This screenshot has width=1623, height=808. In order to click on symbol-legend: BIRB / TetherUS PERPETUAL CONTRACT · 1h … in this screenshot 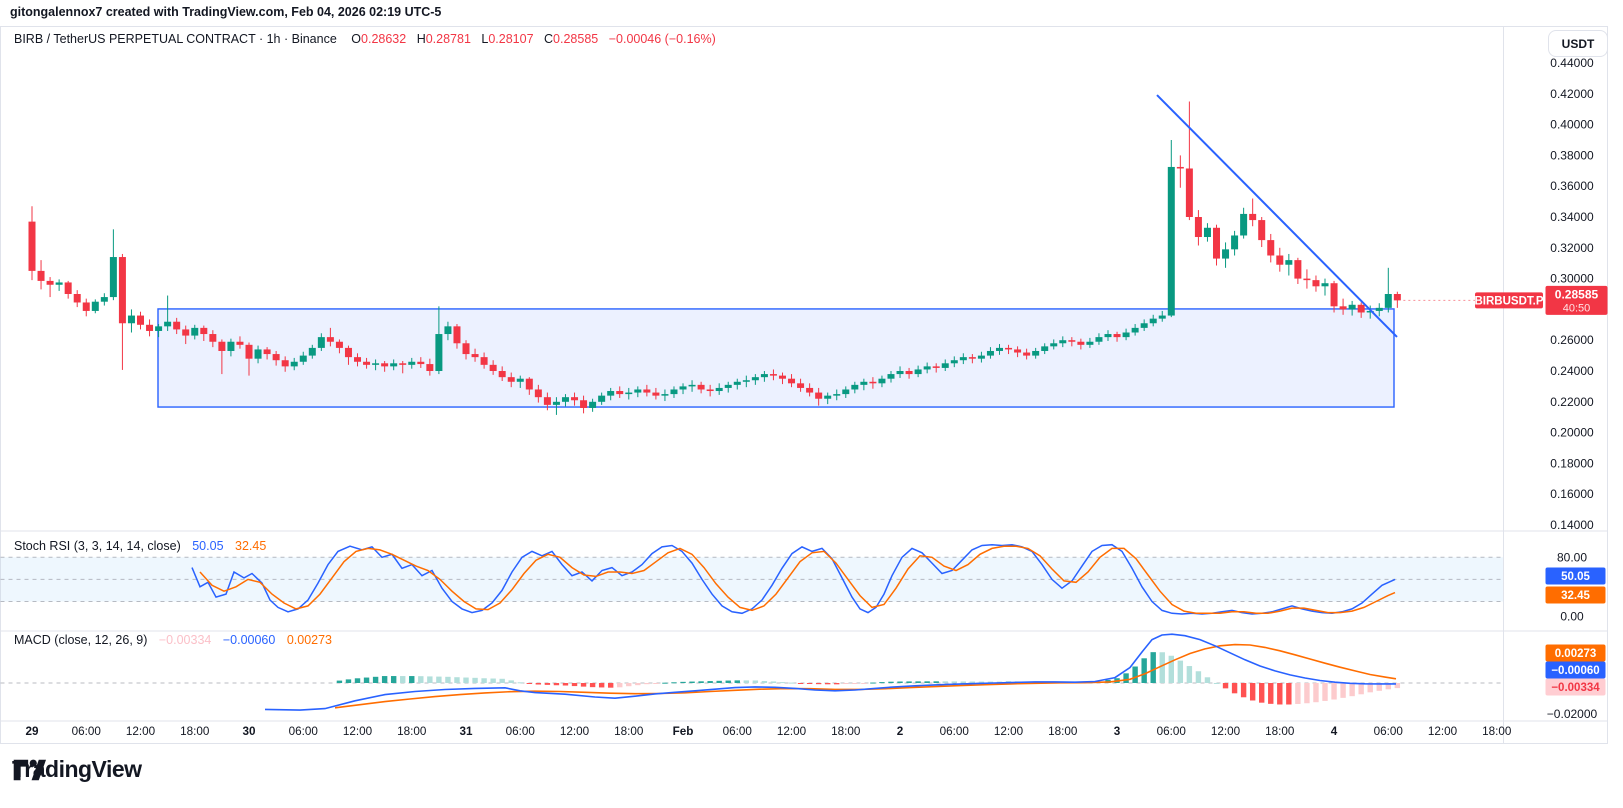, I will do `click(365, 39)`.